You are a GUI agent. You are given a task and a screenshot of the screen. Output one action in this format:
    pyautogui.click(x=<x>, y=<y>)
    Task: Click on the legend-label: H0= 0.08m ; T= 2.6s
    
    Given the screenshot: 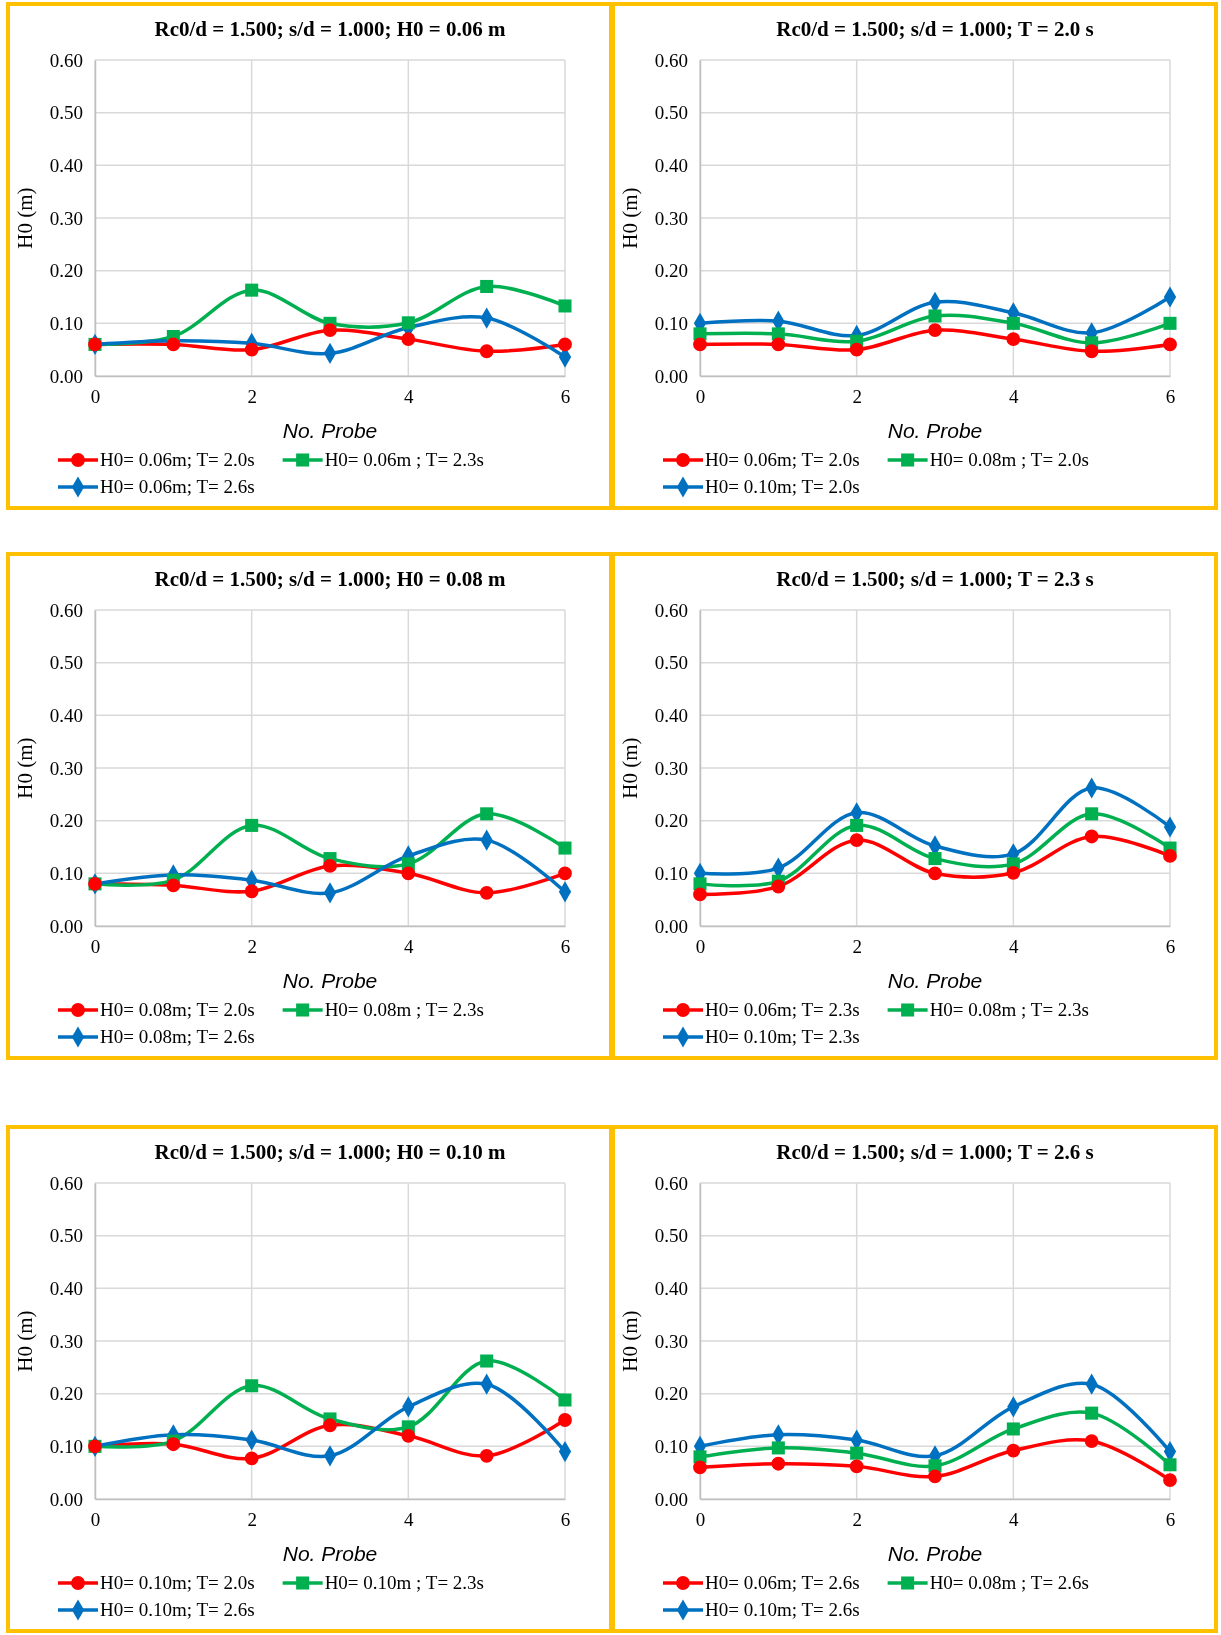 What is the action you would take?
    pyautogui.click(x=1009, y=1582)
    